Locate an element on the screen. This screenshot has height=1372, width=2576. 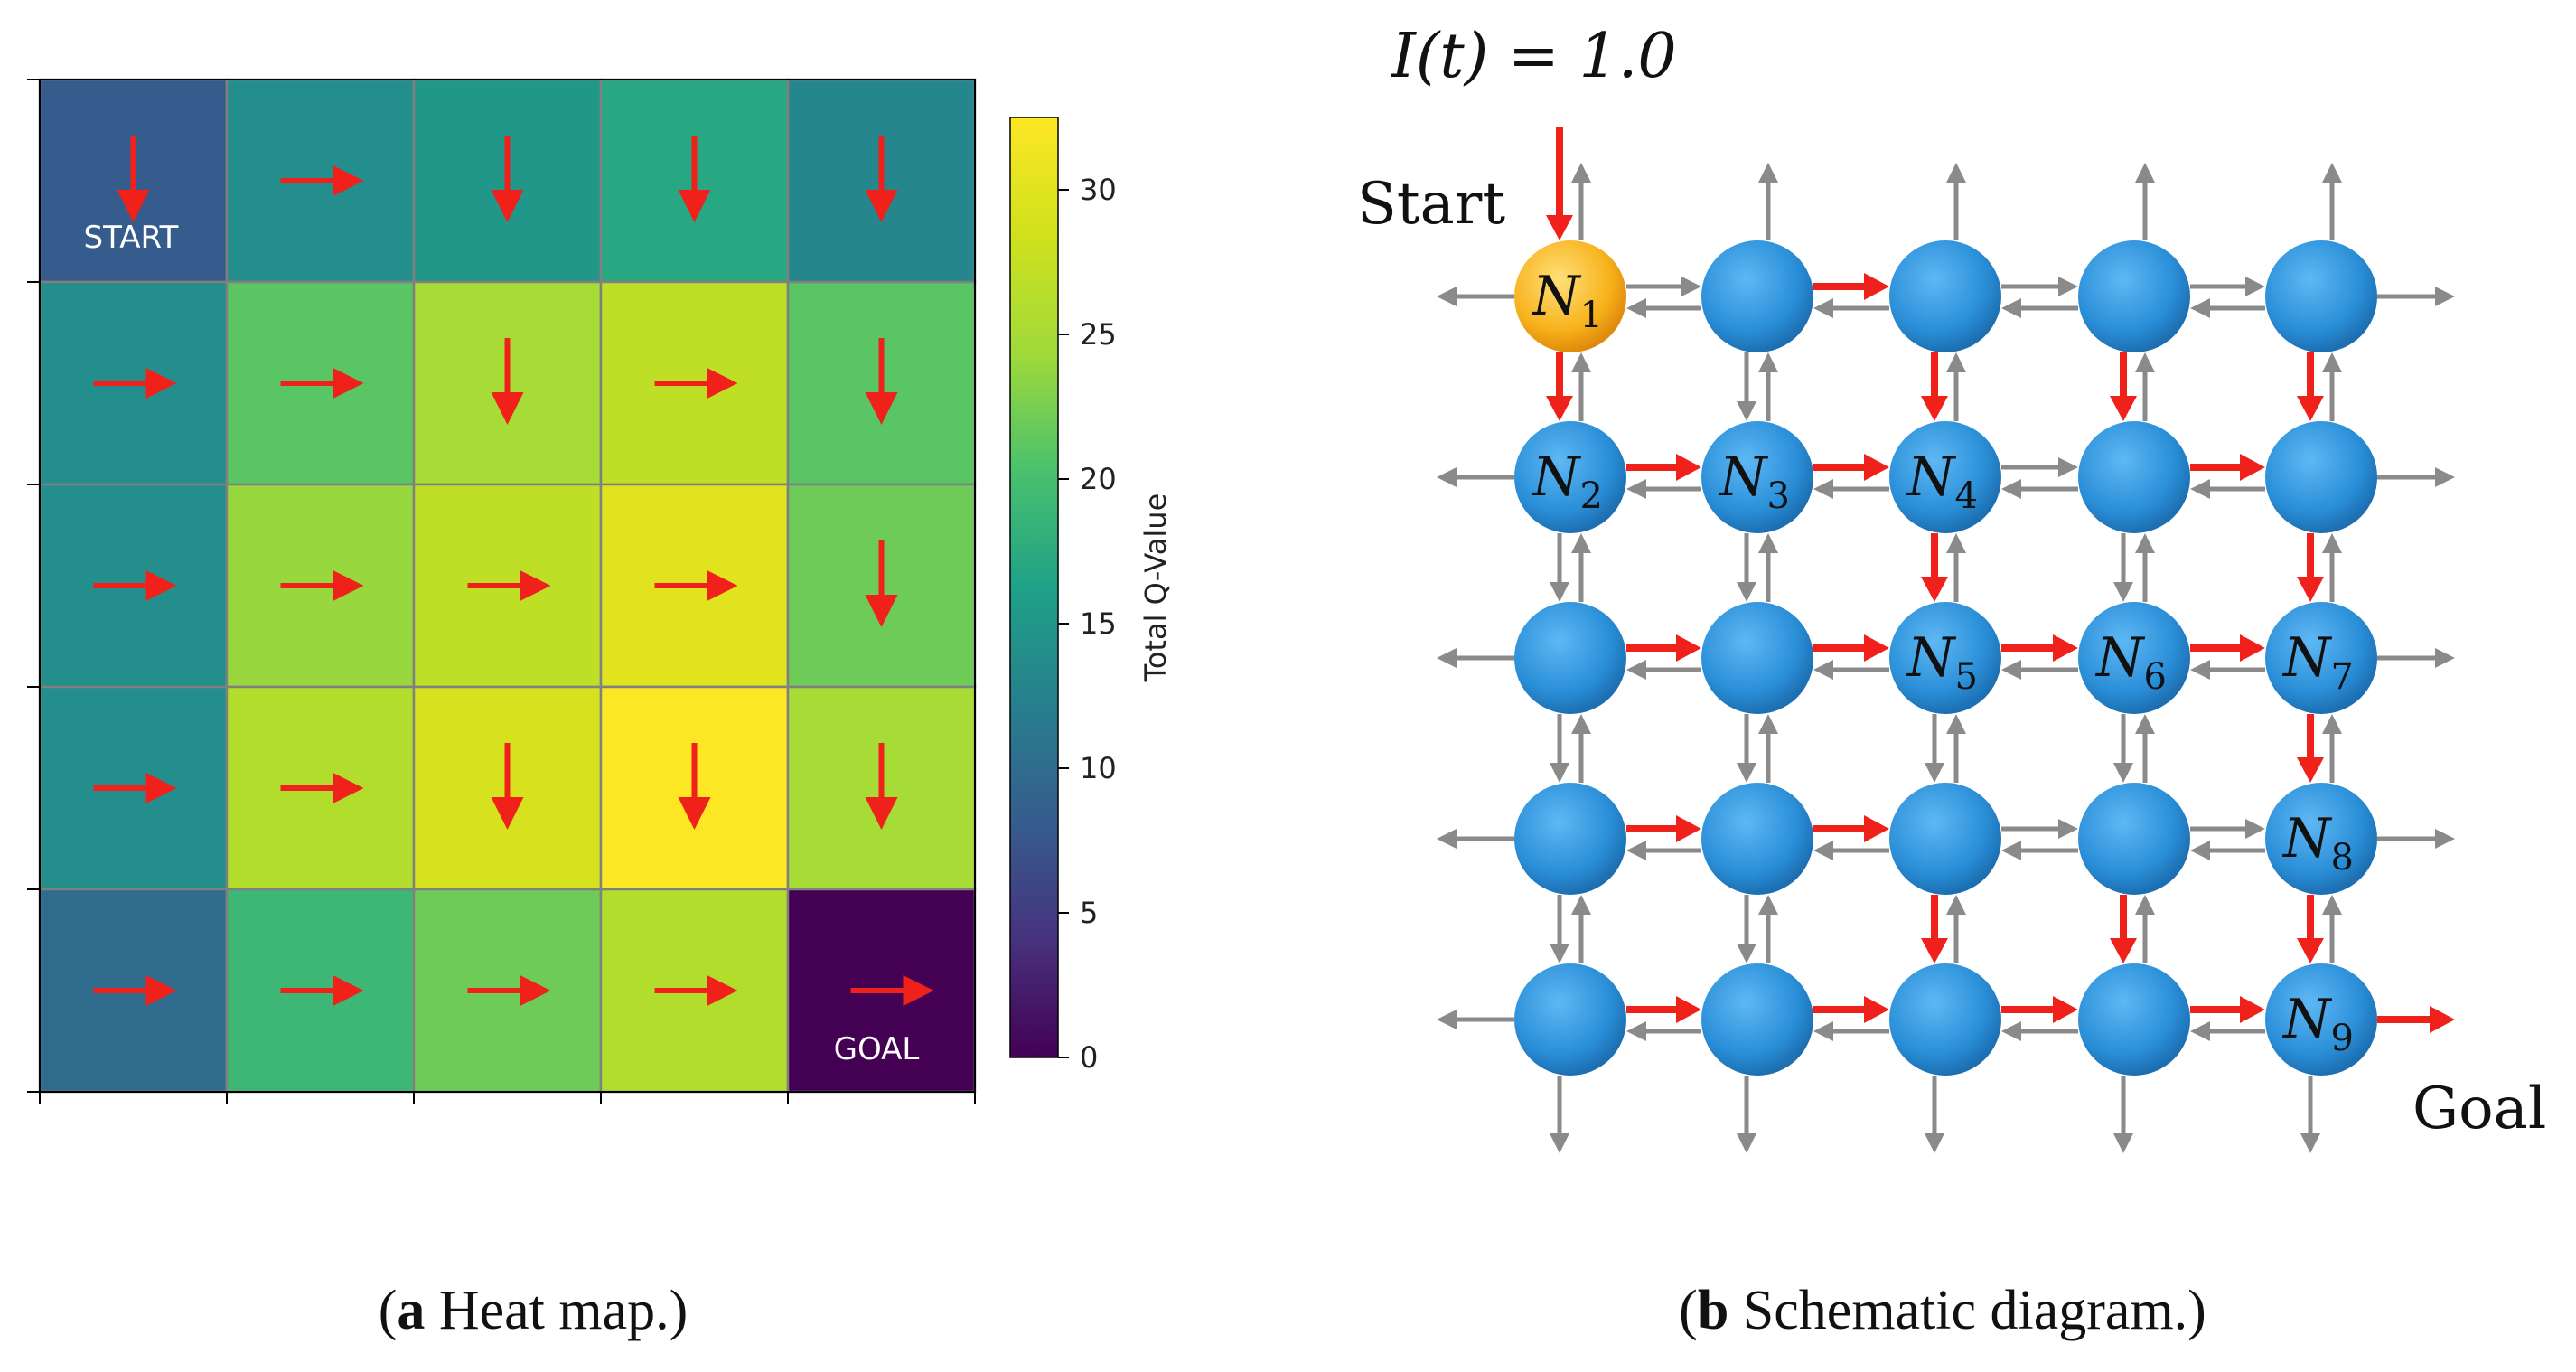
caption-b: (b Schematic diagram.) is located at coordinates (1942, 1310).